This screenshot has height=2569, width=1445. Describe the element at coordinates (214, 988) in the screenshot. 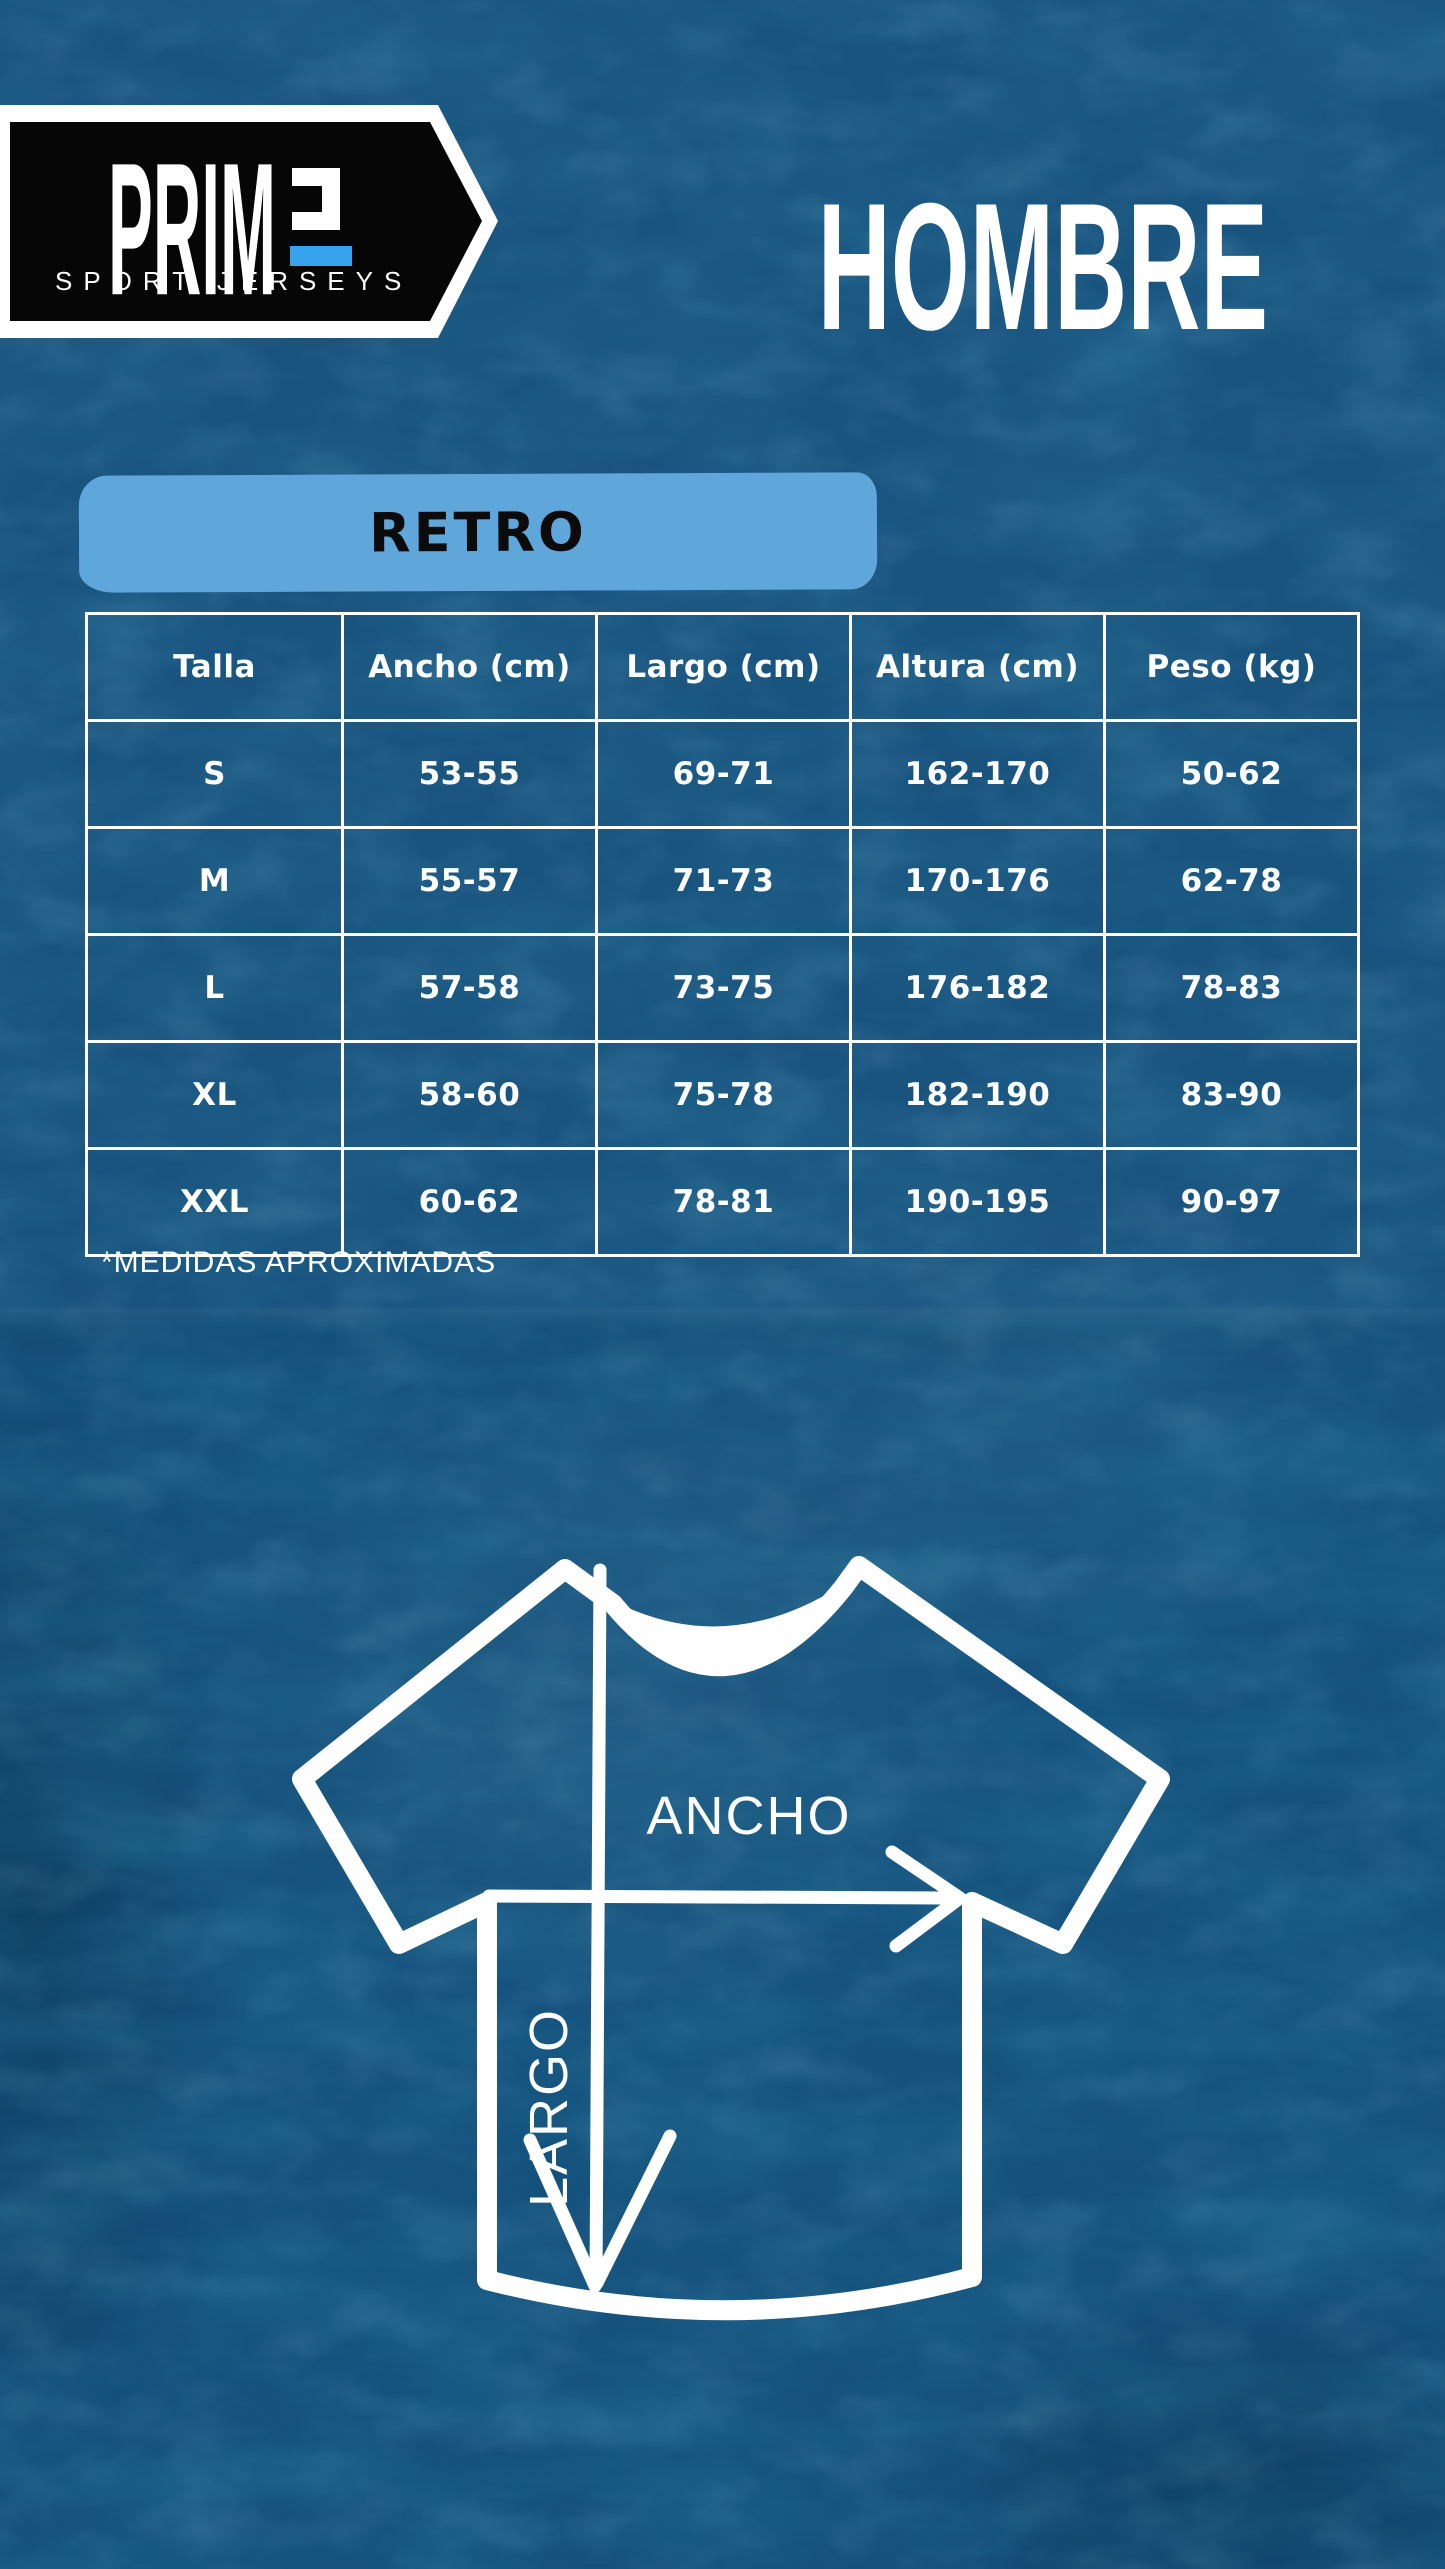

I see `cell-size: L` at that location.